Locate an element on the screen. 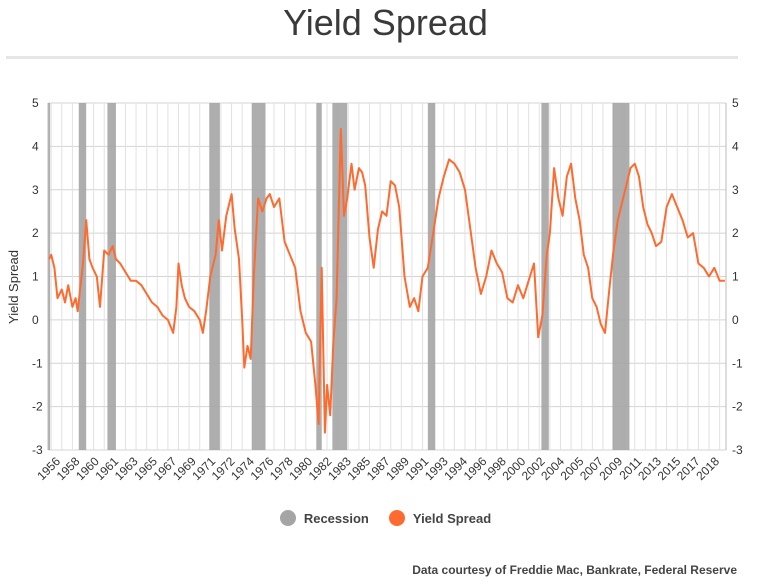 The height and width of the screenshot is (588, 771). y-tick-label-left: 3 is located at coordinates (35, 190).